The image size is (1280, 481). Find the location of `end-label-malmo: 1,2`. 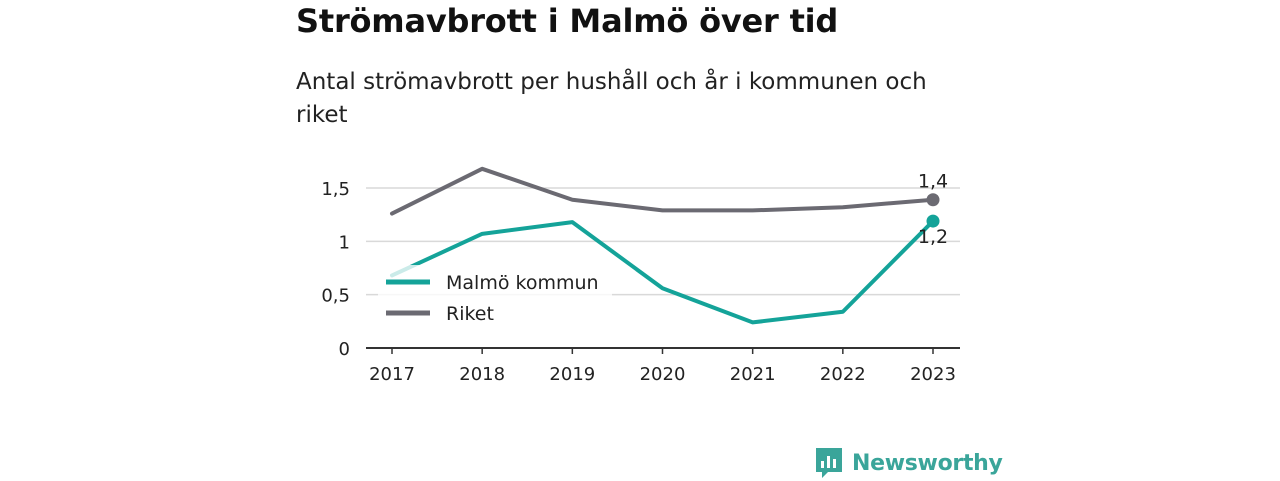

end-label-malmo: 1,2 is located at coordinates (933, 237).